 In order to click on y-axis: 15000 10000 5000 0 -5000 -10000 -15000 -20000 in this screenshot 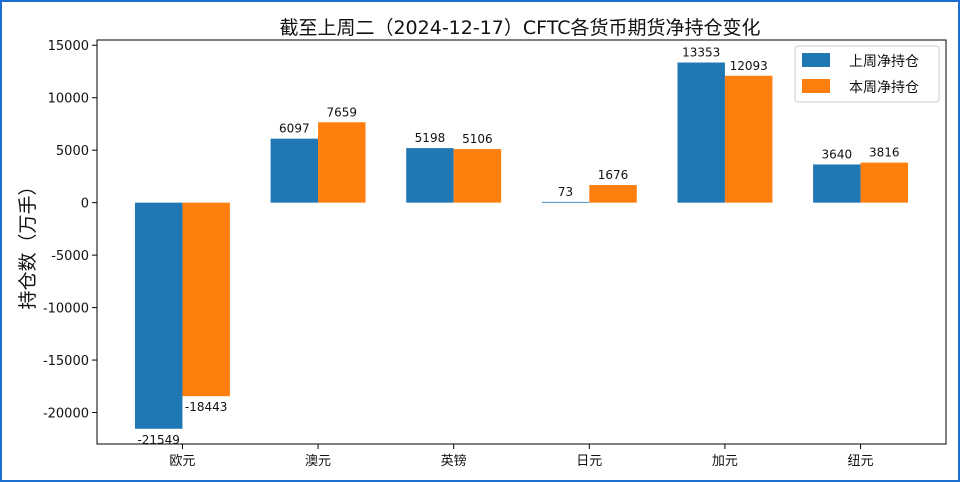, I will do `click(70, 230)`.